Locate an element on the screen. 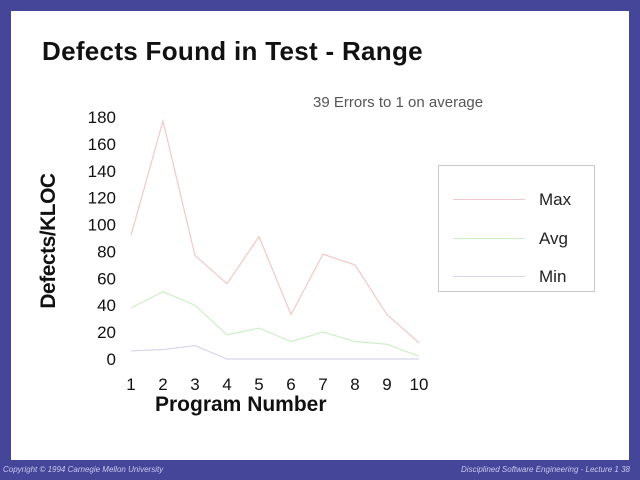  x-tick-label: 2 is located at coordinates (162, 384).